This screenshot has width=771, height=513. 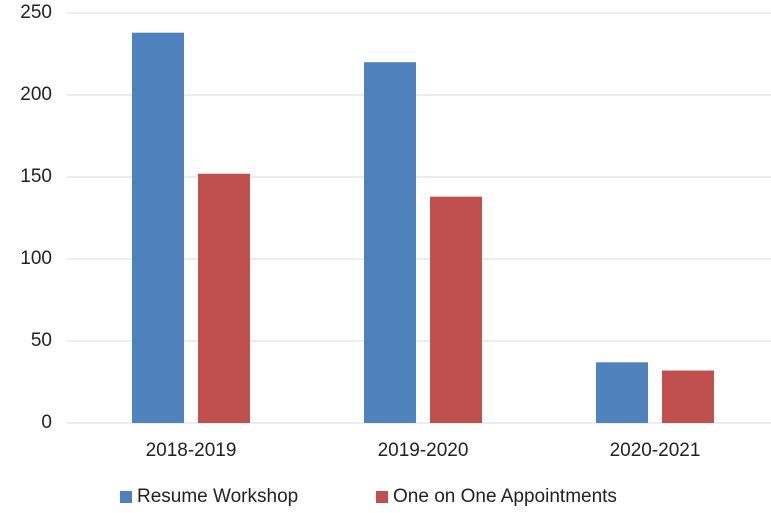 What do you see at coordinates (217, 496) in the screenshot?
I see `legend-label: Resume Workshop` at bounding box center [217, 496].